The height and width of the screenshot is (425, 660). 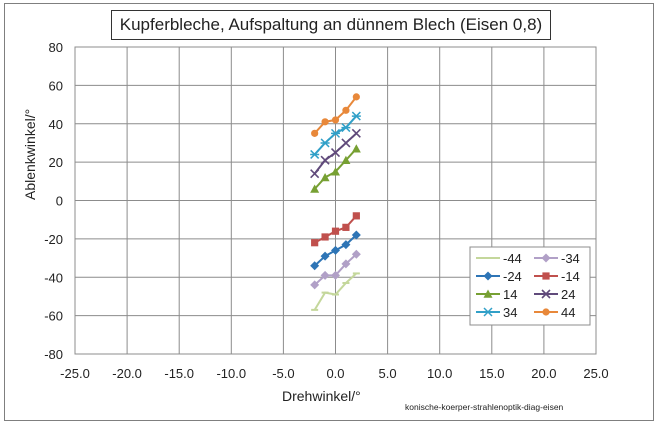 I want to click on series-neg14, so click(x=335, y=229).